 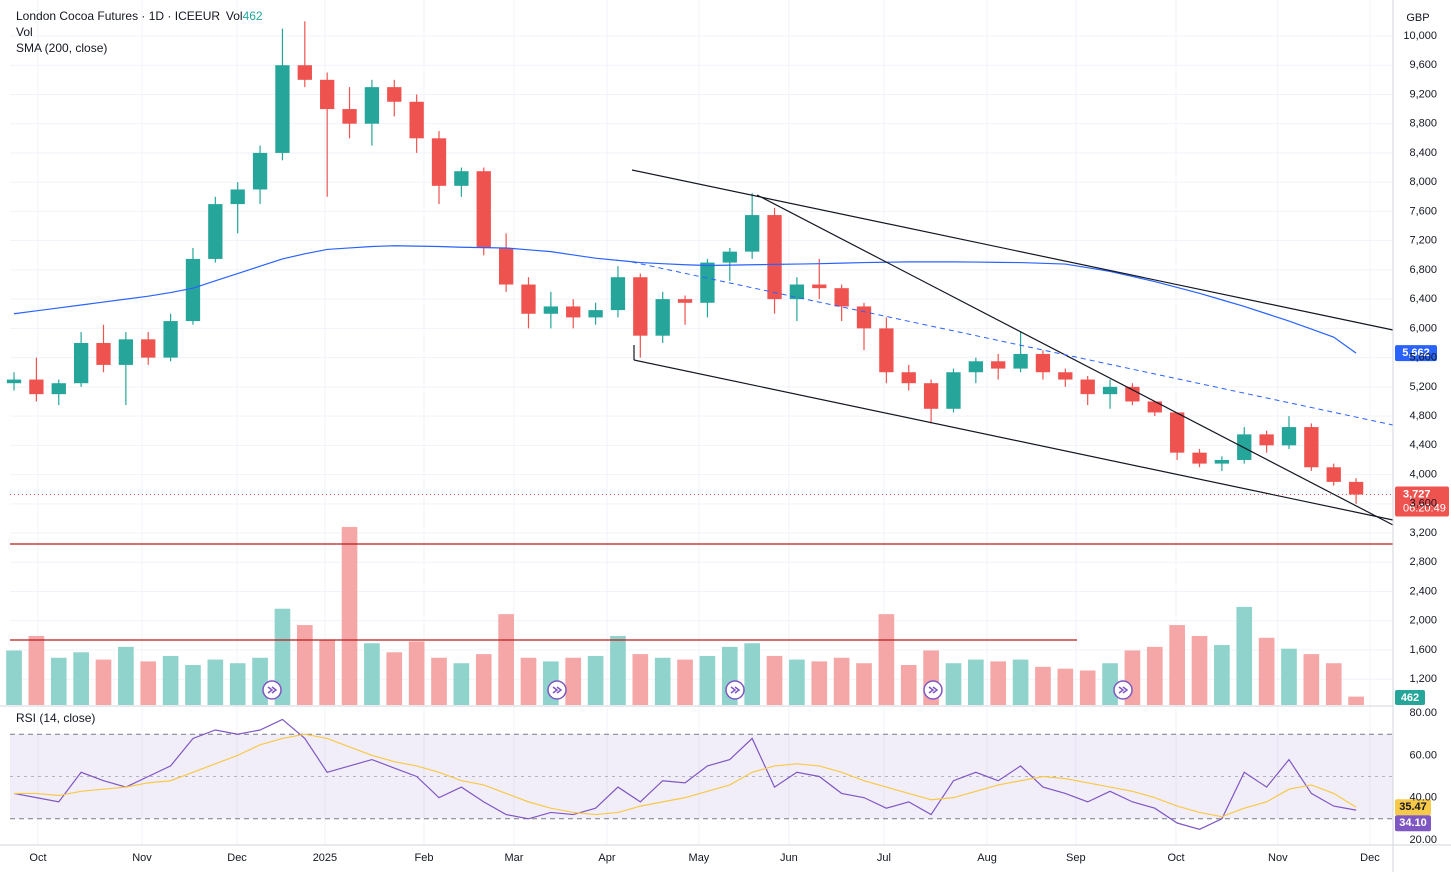 I want to click on x-tick-label: Feb, so click(x=424, y=858).